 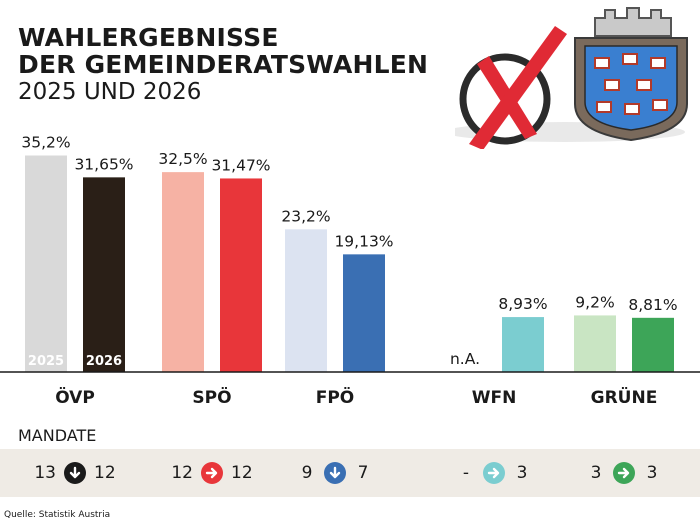 I want to click on mandate-from-value: 9, so click(x=307, y=473).